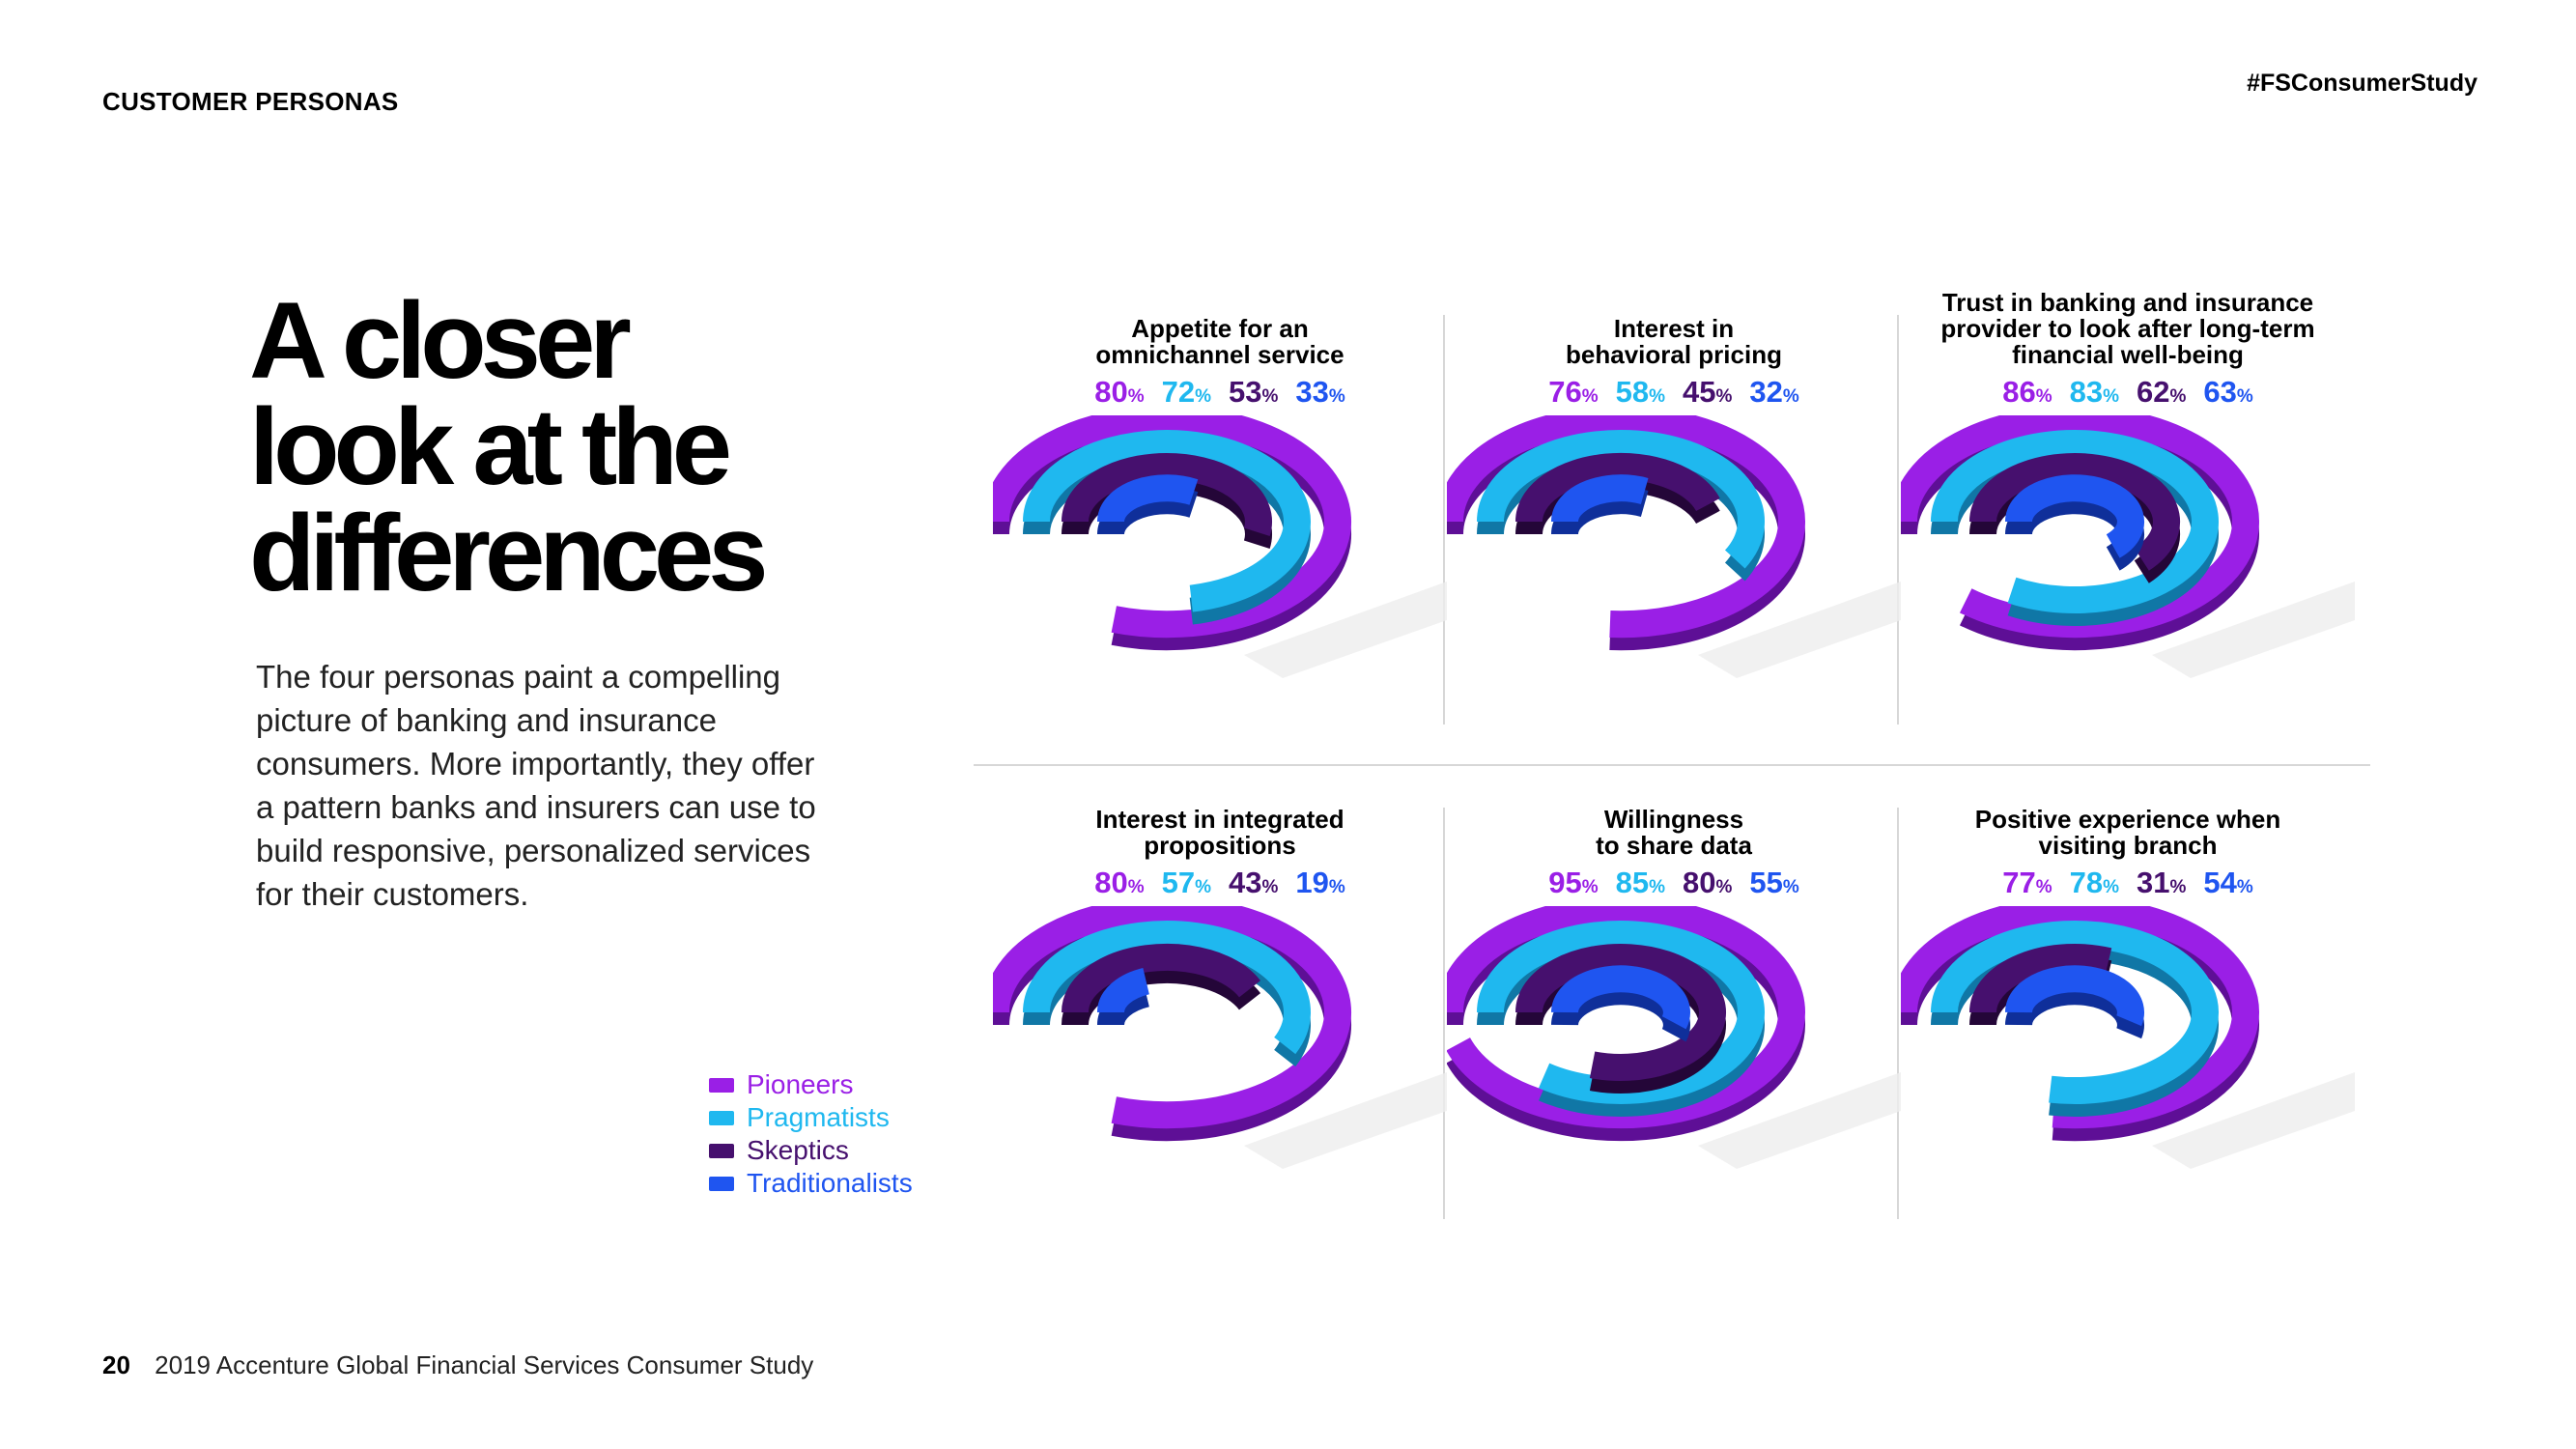 Image resolution: width=2576 pixels, height=1449 pixels. I want to click on data-label-pragmatists: 85%, so click(1640, 882).